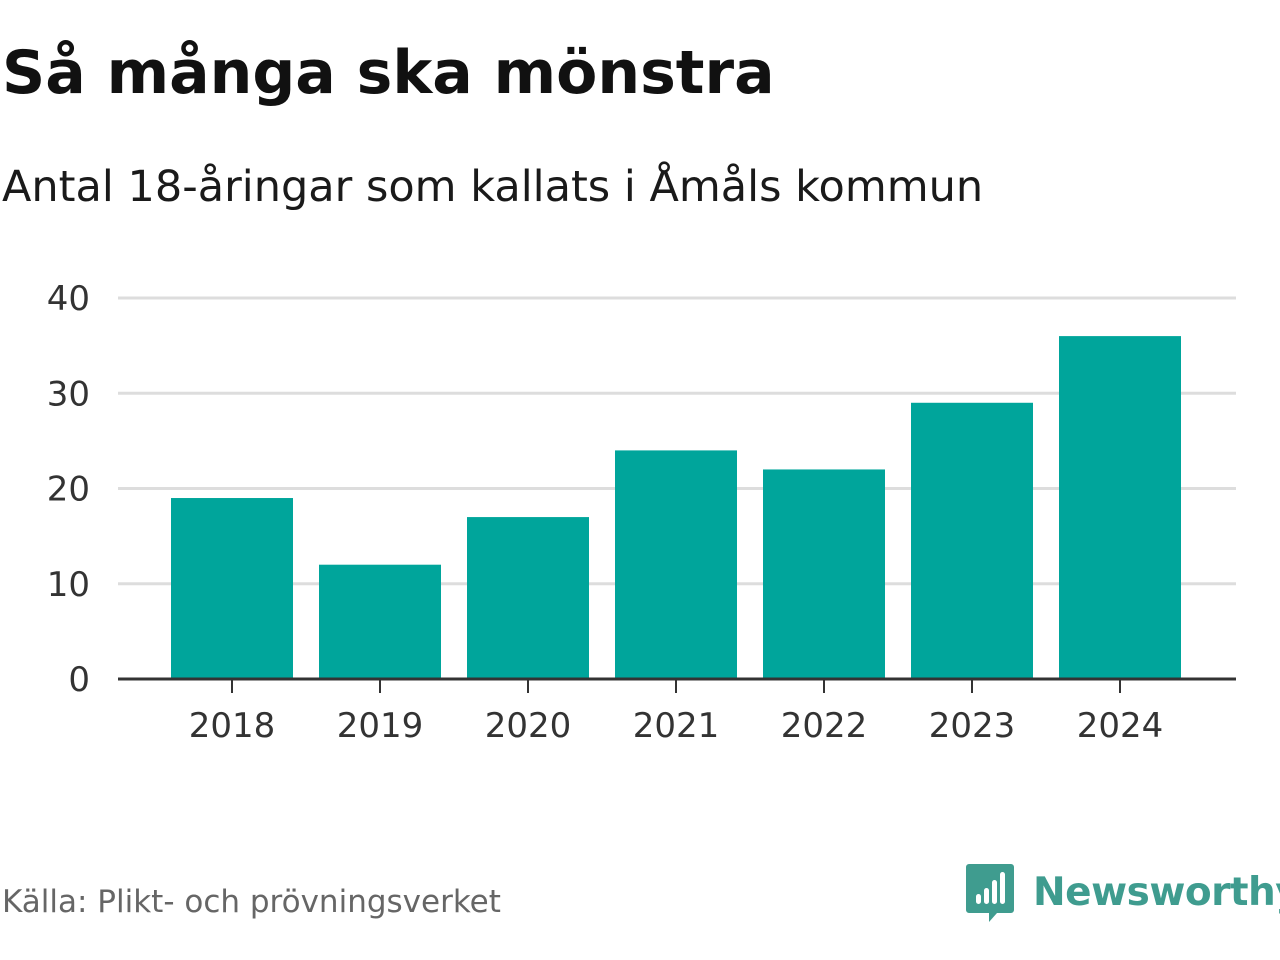  I want to click on brand-name: Newsworthy, so click(1156, 892).